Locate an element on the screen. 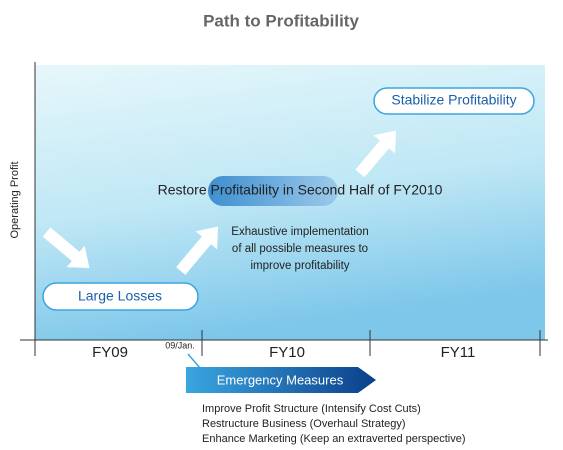  period: FY11 is located at coordinates (458, 352).